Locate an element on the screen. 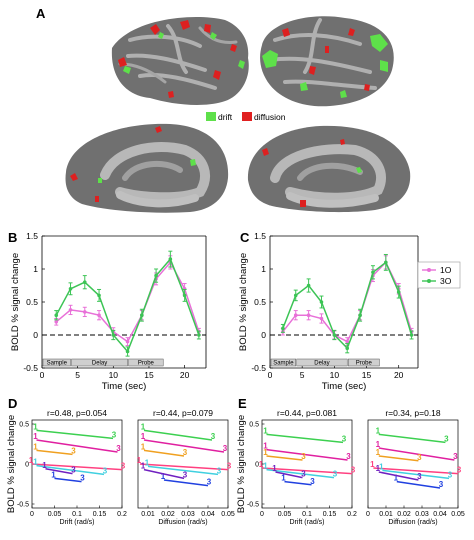  x-axis-label: Drift (rad/s) is located at coordinates (307, 522).